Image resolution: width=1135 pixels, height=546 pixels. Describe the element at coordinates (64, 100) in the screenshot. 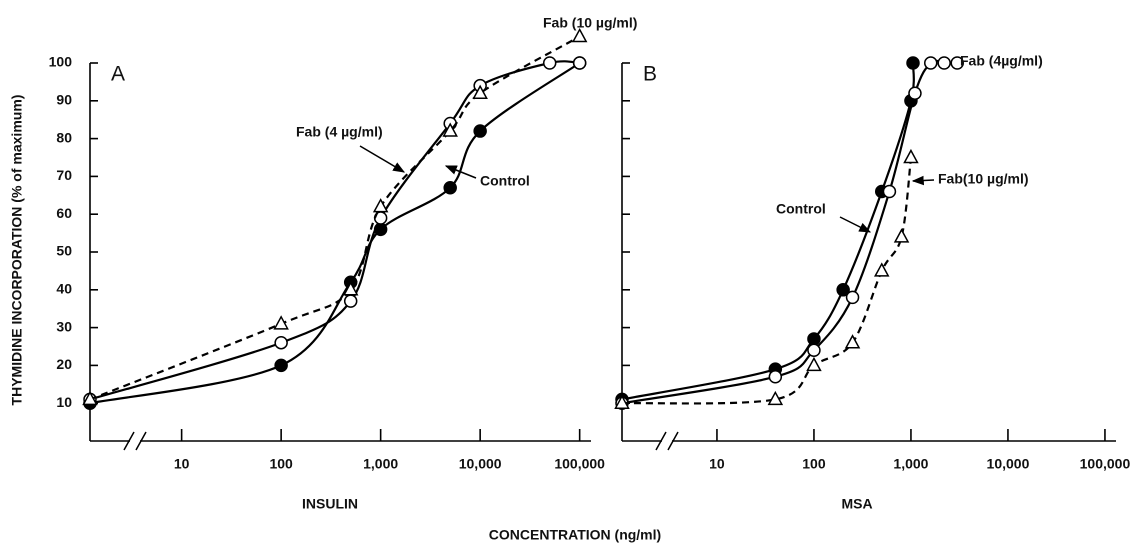

I see `y-tick-label: 90` at that location.